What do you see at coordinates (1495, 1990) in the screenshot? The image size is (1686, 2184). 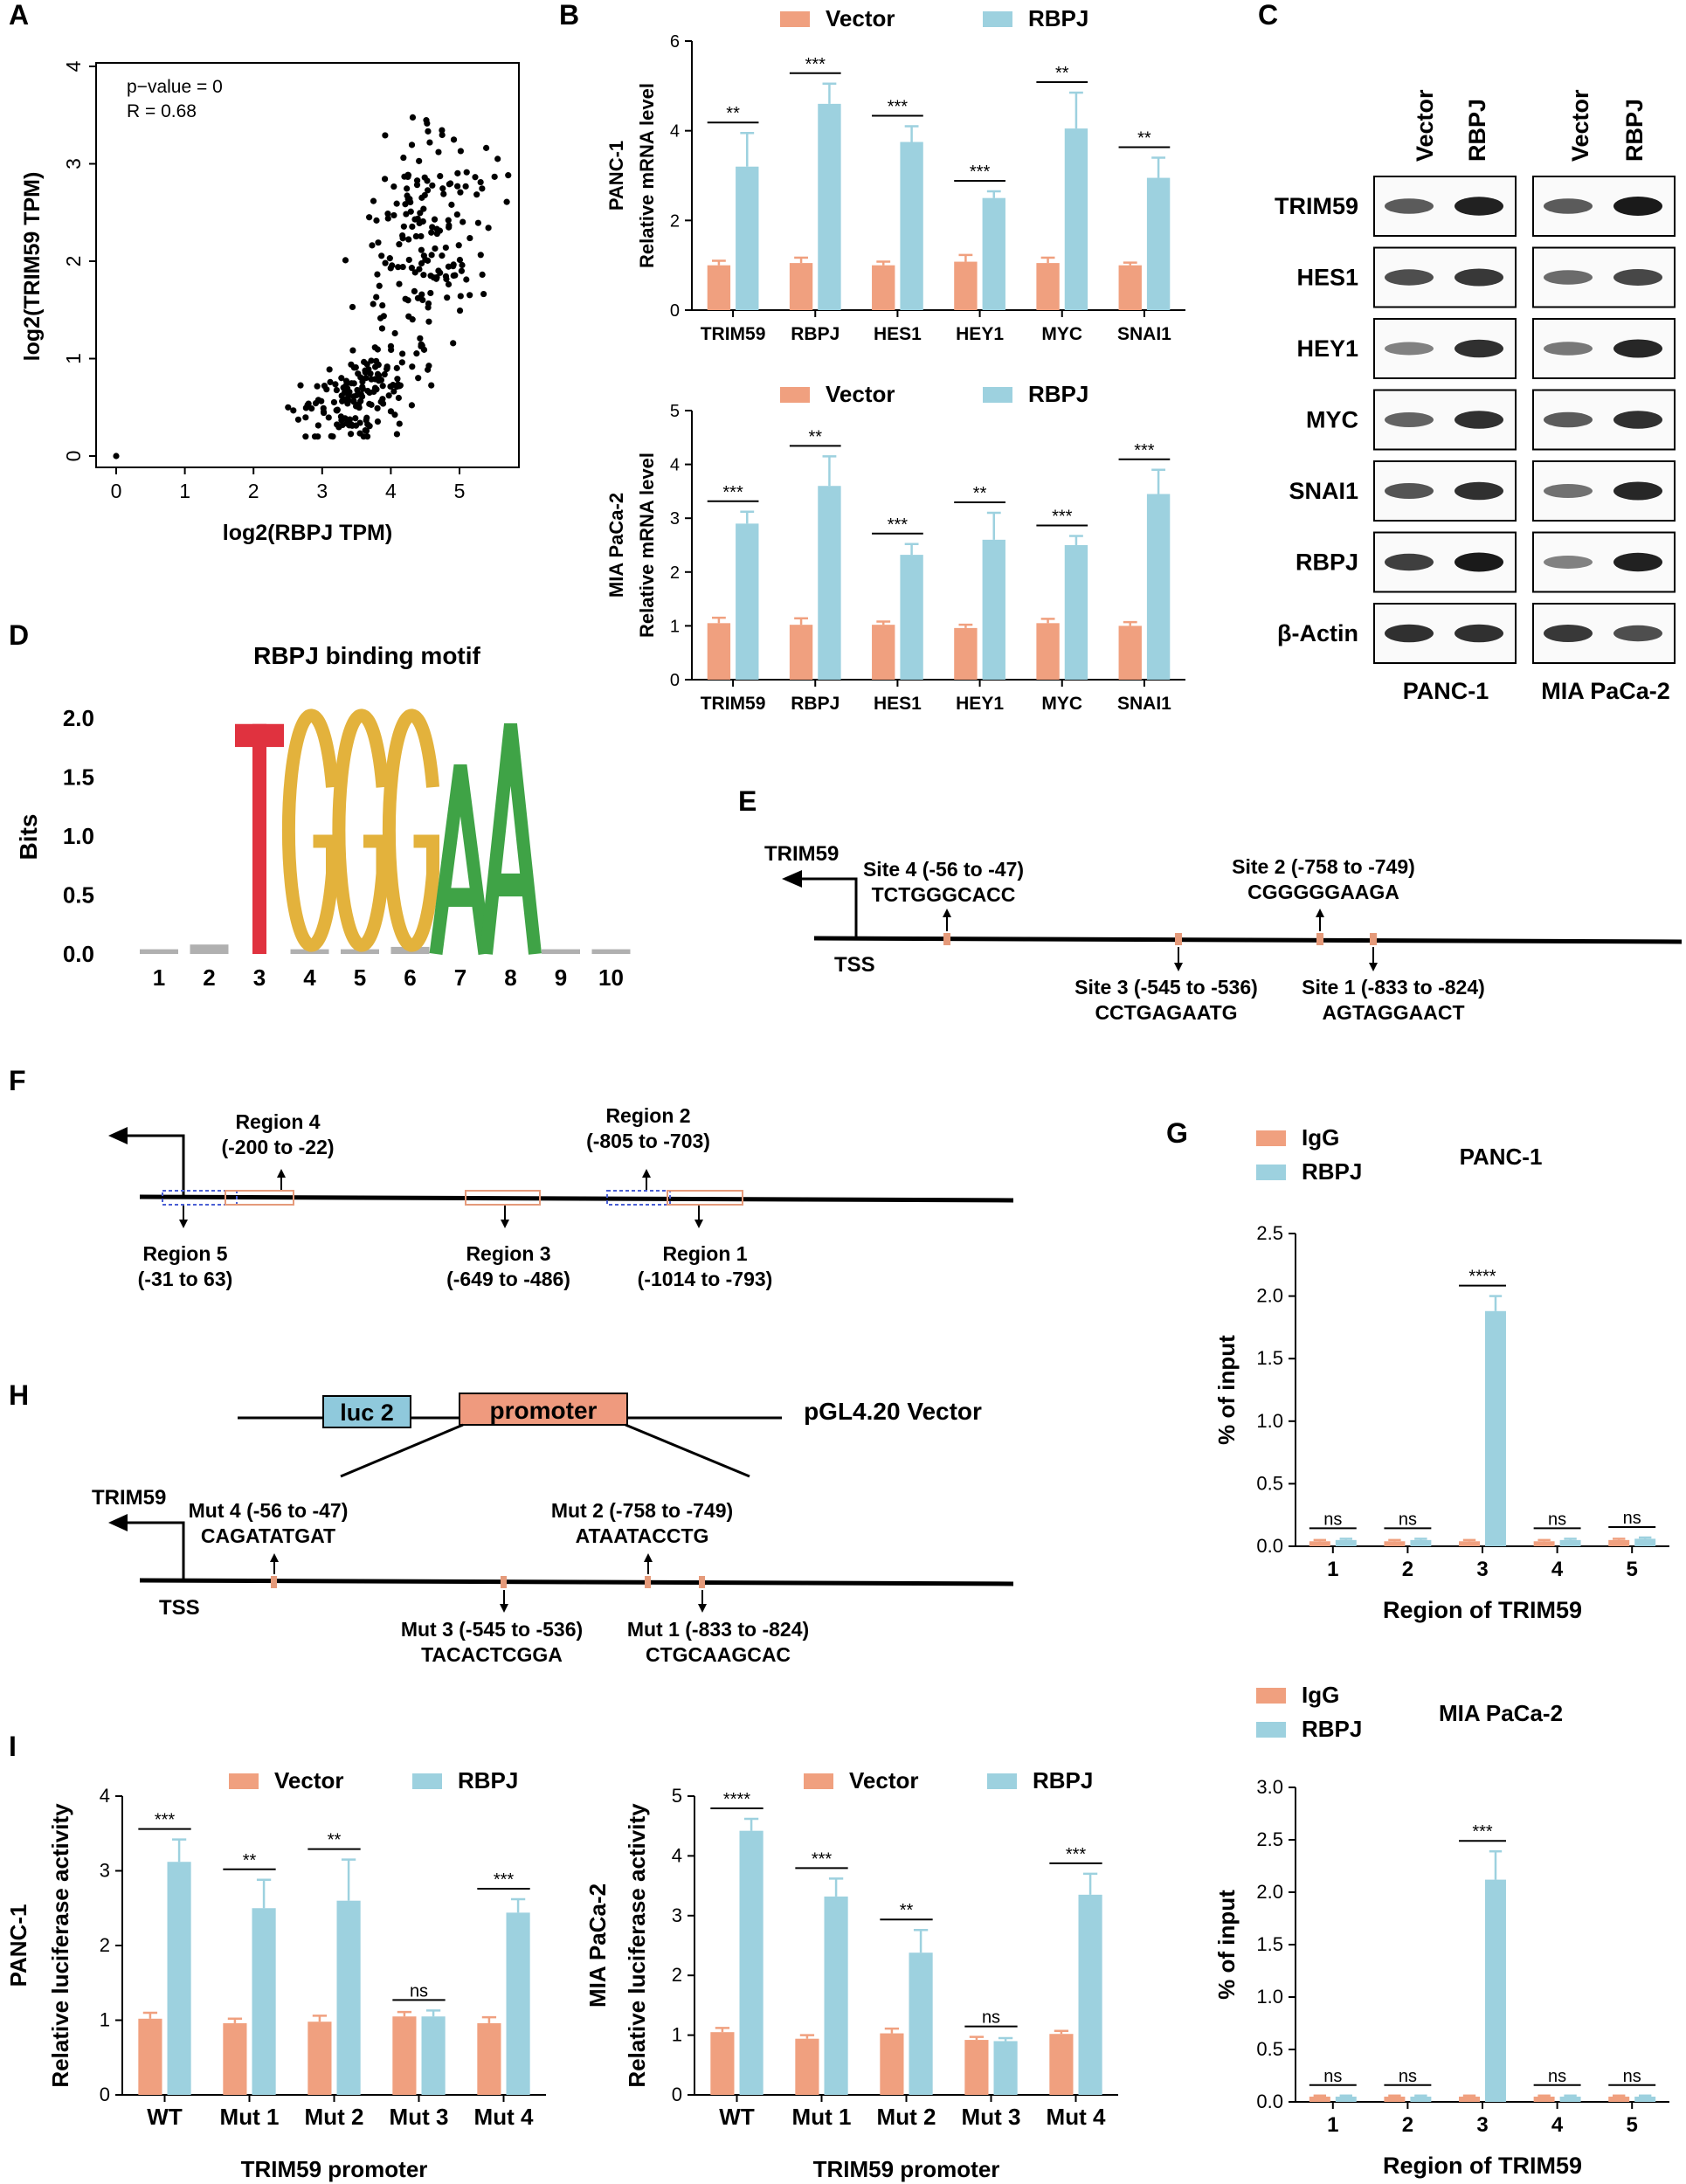 I see `panel-g-1-bar-s2` at bounding box center [1495, 1990].